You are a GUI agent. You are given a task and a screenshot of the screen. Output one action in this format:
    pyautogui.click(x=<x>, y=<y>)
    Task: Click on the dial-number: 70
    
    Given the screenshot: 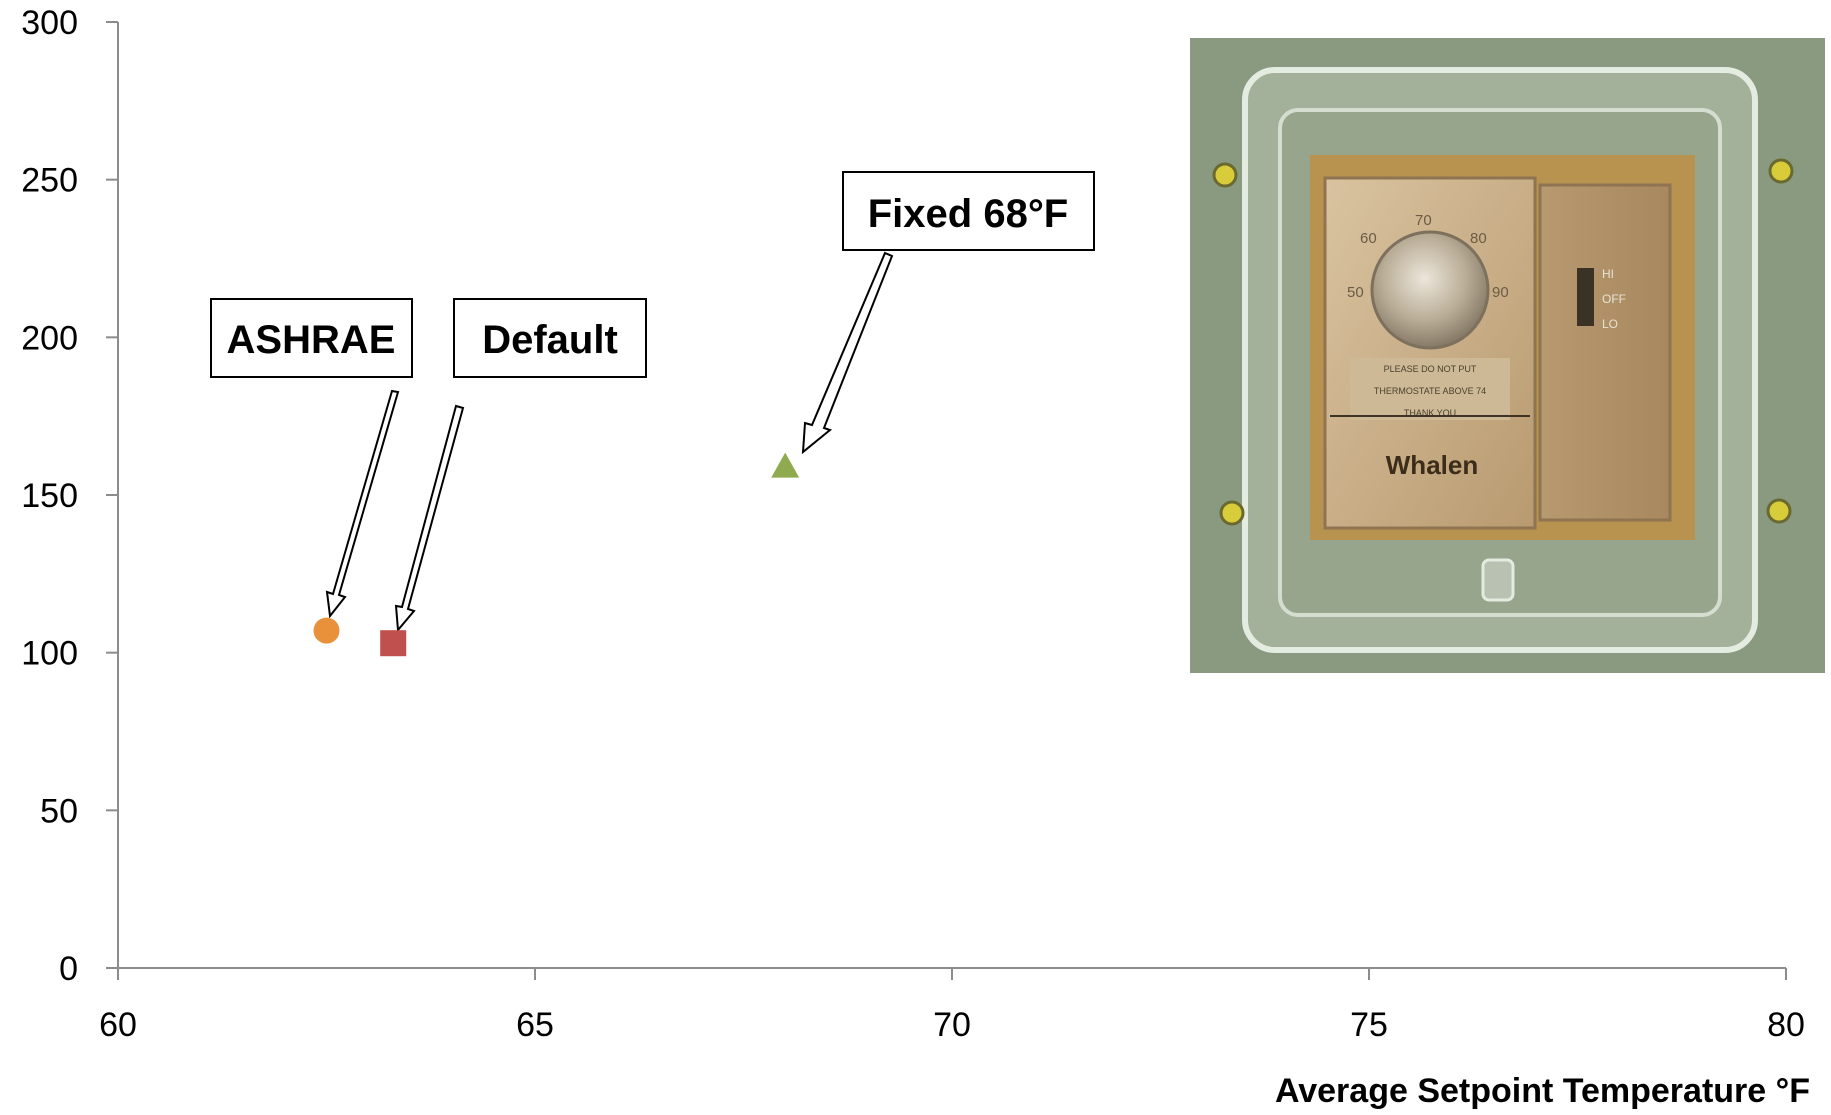 What is the action you would take?
    pyautogui.click(x=1423, y=220)
    